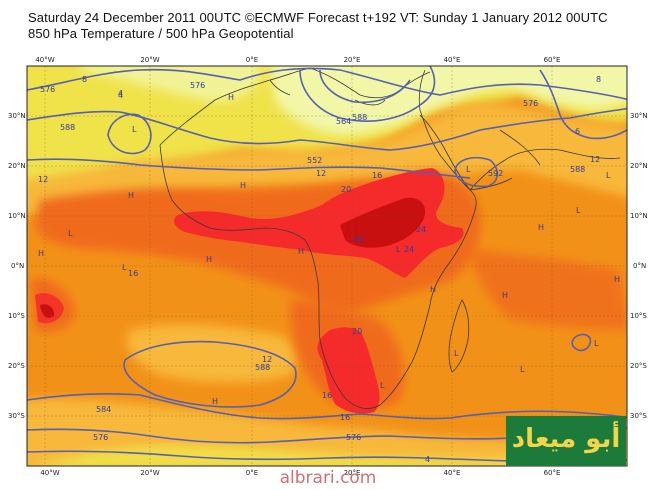 Image resolution: width=656 pixels, height=490 pixels. Describe the element at coordinates (44, 60) in the screenshot. I see `lon-label: 40°W` at that location.